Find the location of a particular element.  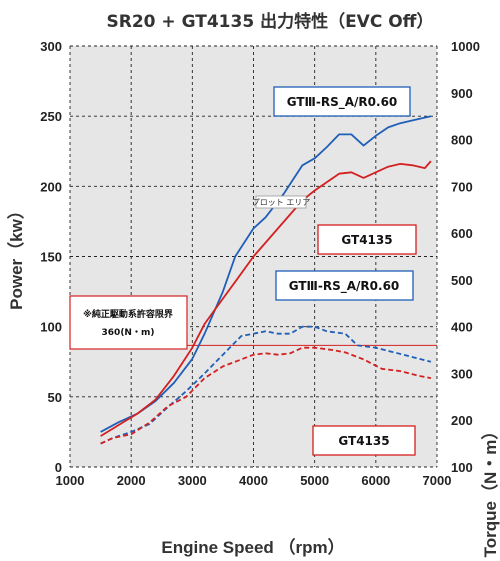

reference-label: ※純正駆動系許容限界 is located at coordinates (128, 314).